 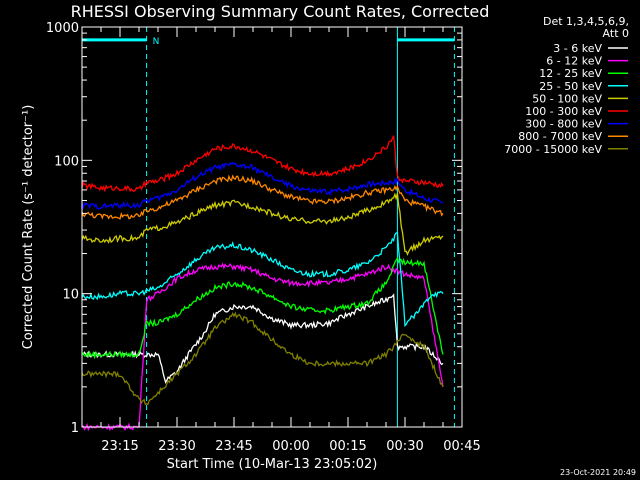 What do you see at coordinates (563, 111) in the screenshot?
I see `legend-label: 100 - 300 keV` at bounding box center [563, 111].